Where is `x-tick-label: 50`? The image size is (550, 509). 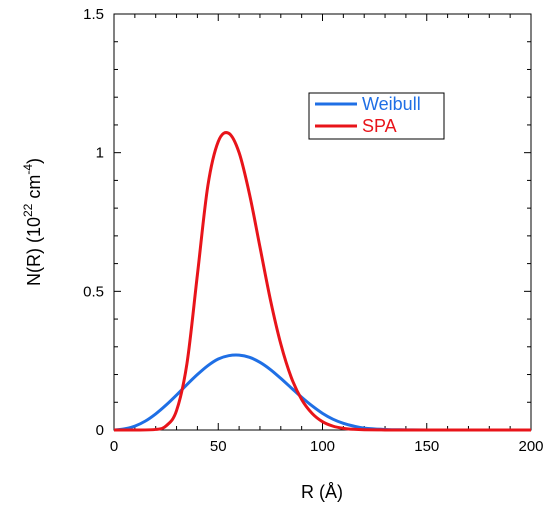
x-tick-label: 50 is located at coordinates (218, 446).